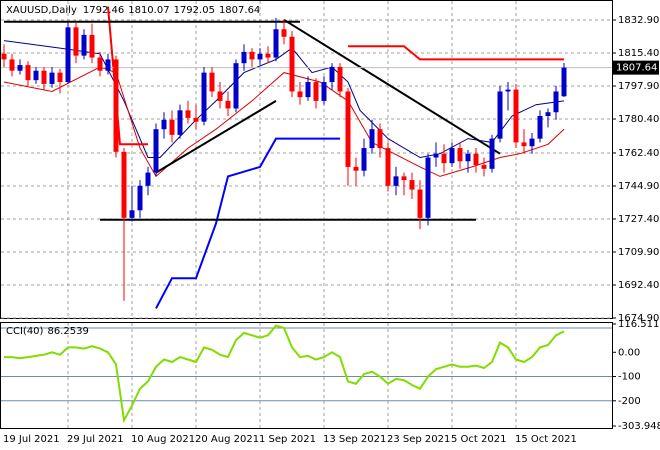  Describe the element at coordinates (95, 439) in the screenshot. I see `x-tick-label: 29 Jul 2021` at that location.